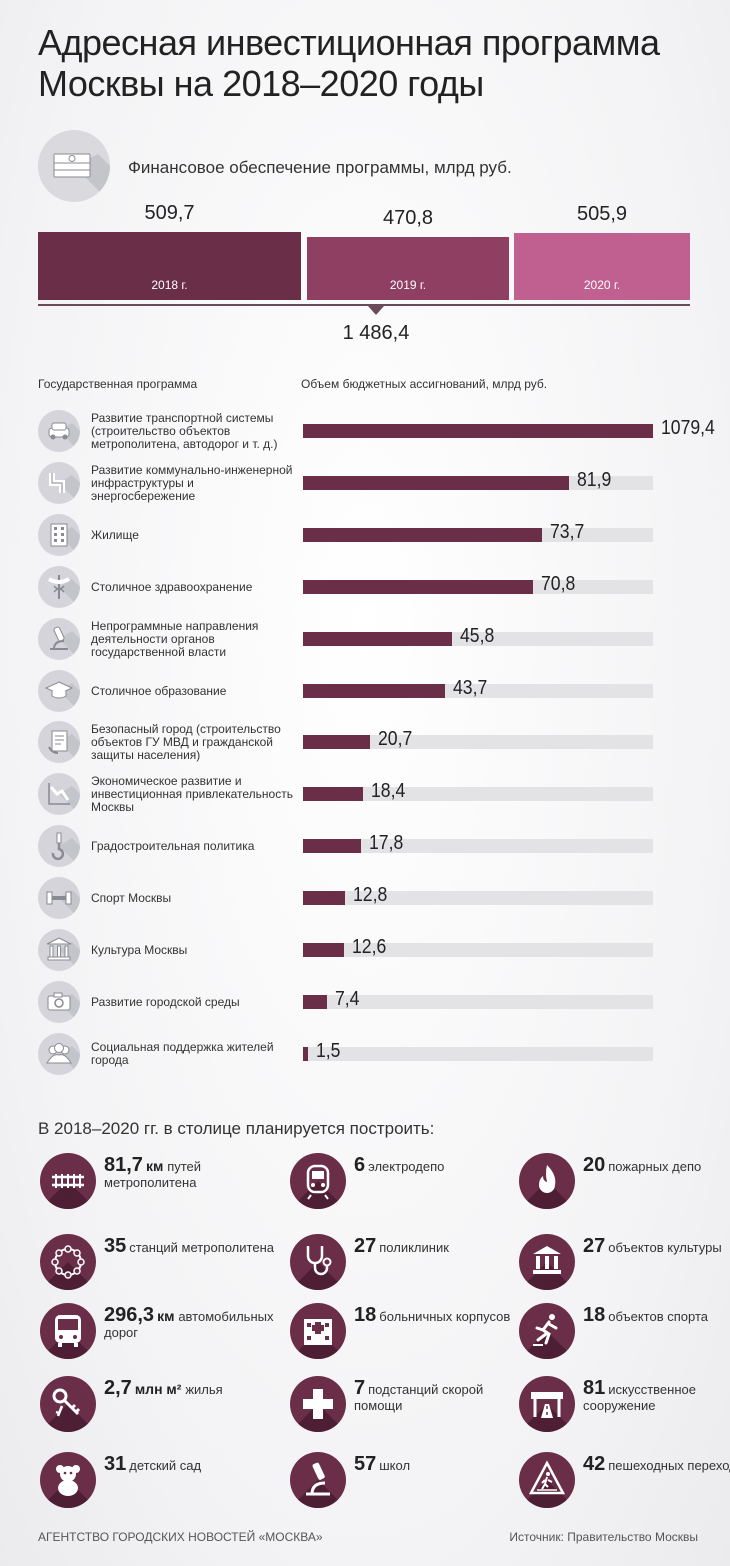  Describe the element at coordinates (386, 843) in the screenshot. I see `program-value: 17,8` at that location.